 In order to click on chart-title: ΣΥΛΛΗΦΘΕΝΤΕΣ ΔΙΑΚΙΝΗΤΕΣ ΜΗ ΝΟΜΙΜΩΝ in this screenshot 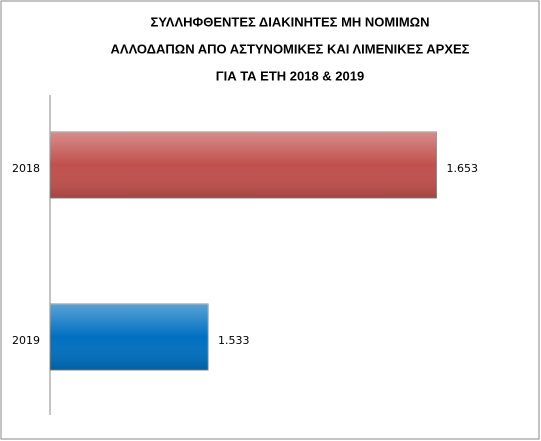, I will do `click(290, 21)`.